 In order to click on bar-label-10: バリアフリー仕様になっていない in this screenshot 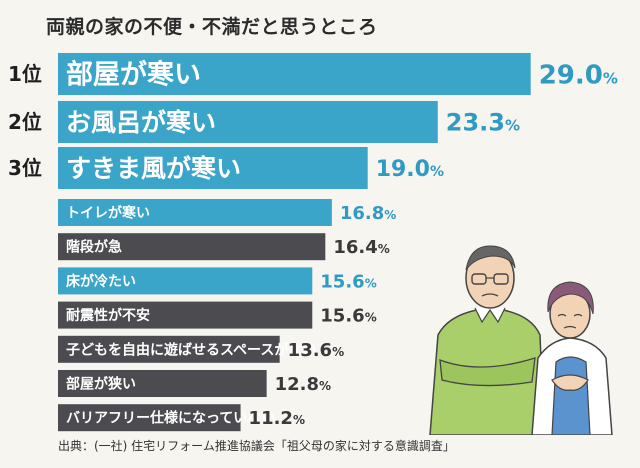, I will do `click(170, 418)`.